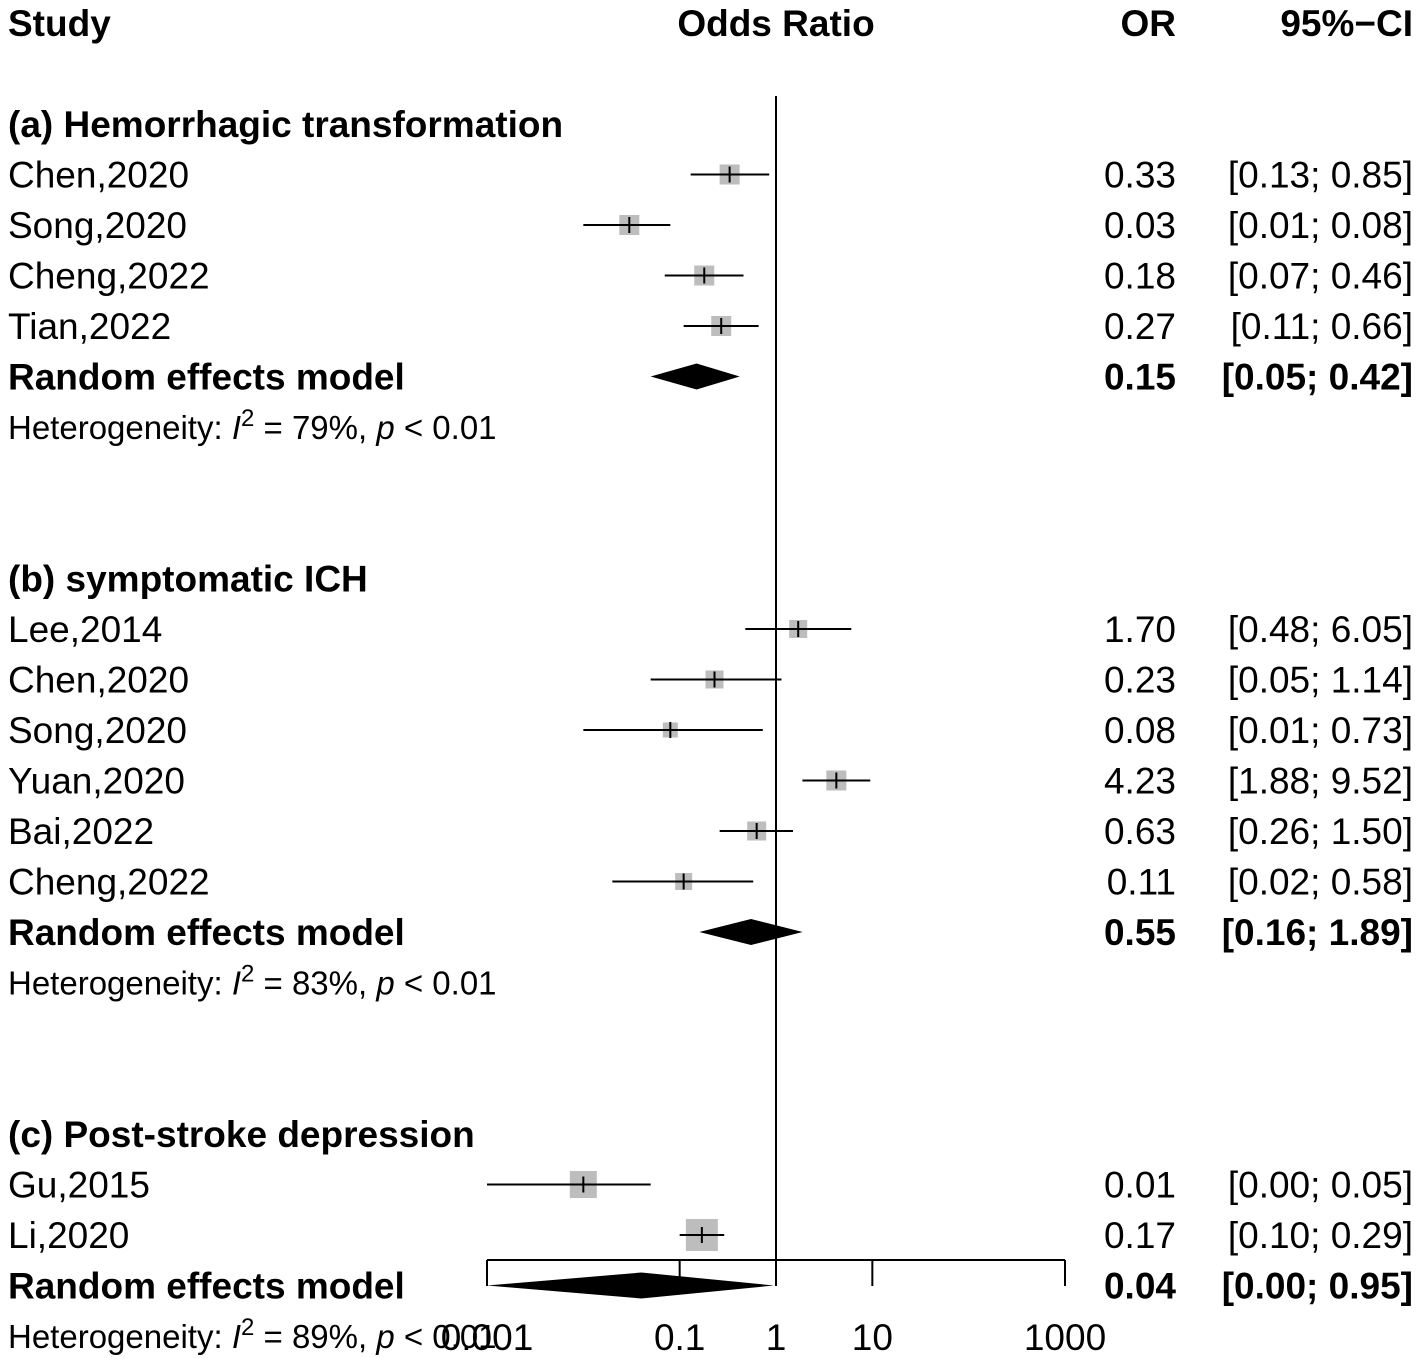 Image resolution: width=1418 pixels, height=1358 pixels. Describe the element at coordinates (710, 882) in the screenshot. I see `study-row: Cheng,2022 0.11 [0.02; 0.58]` at that location.